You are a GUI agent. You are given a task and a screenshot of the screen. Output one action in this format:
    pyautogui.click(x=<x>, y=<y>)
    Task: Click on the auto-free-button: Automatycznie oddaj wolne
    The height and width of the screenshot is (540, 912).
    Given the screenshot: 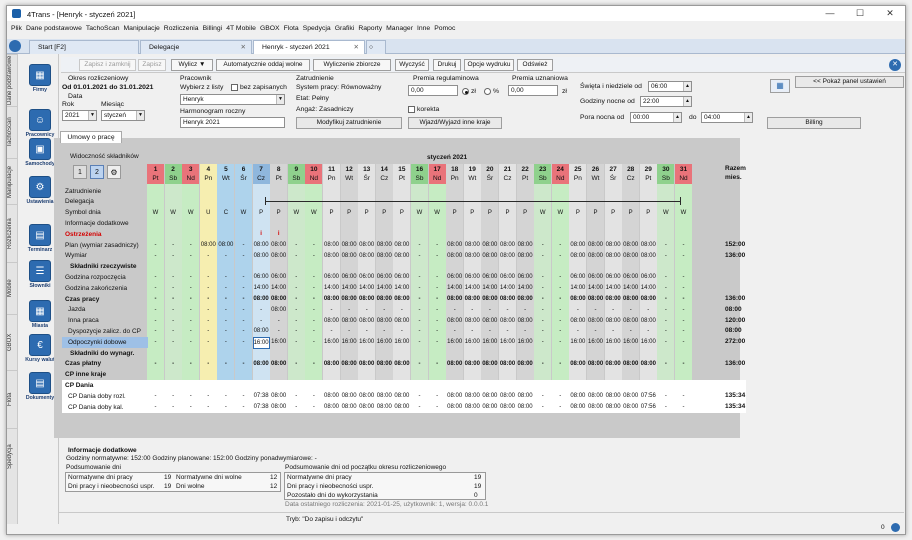 What is the action you would take?
    pyautogui.click(x=263, y=65)
    